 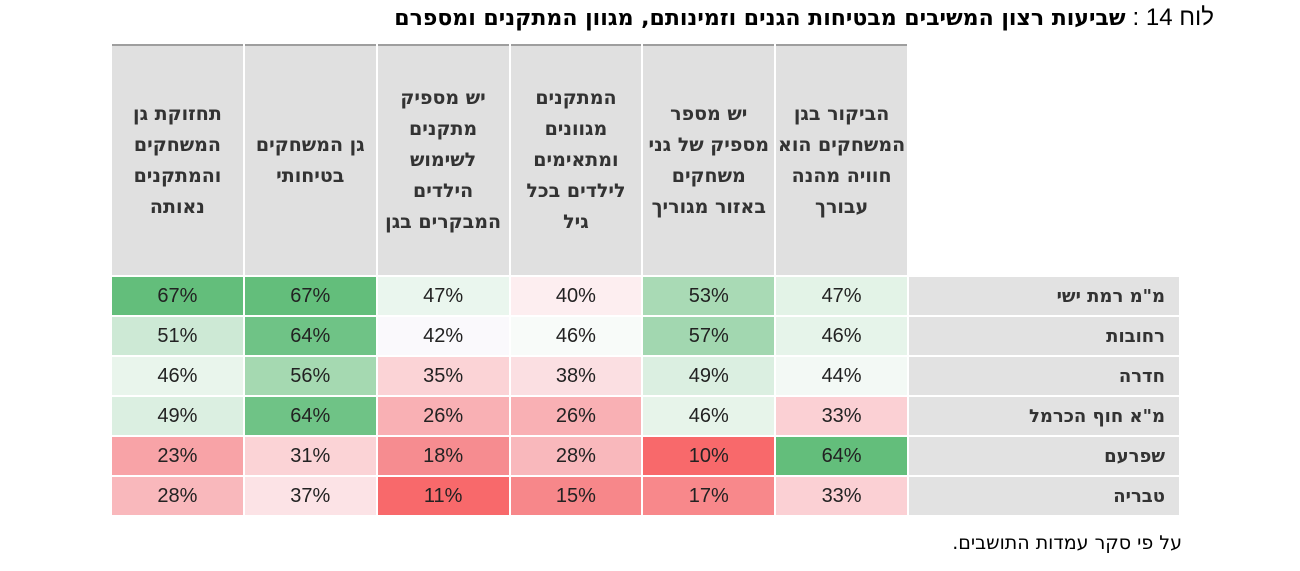 What do you see at coordinates (576, 496) in the screenshot?
I see `value-cell: 15%` at bounding box center [576, 496].